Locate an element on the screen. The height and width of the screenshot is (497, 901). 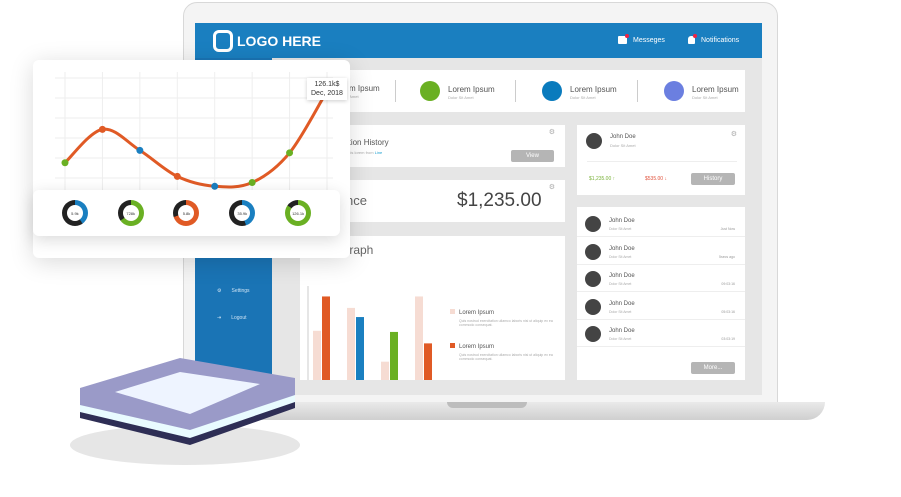
sidebar-item-logout: ⇥ Logout is located at coordinates (232, 318).